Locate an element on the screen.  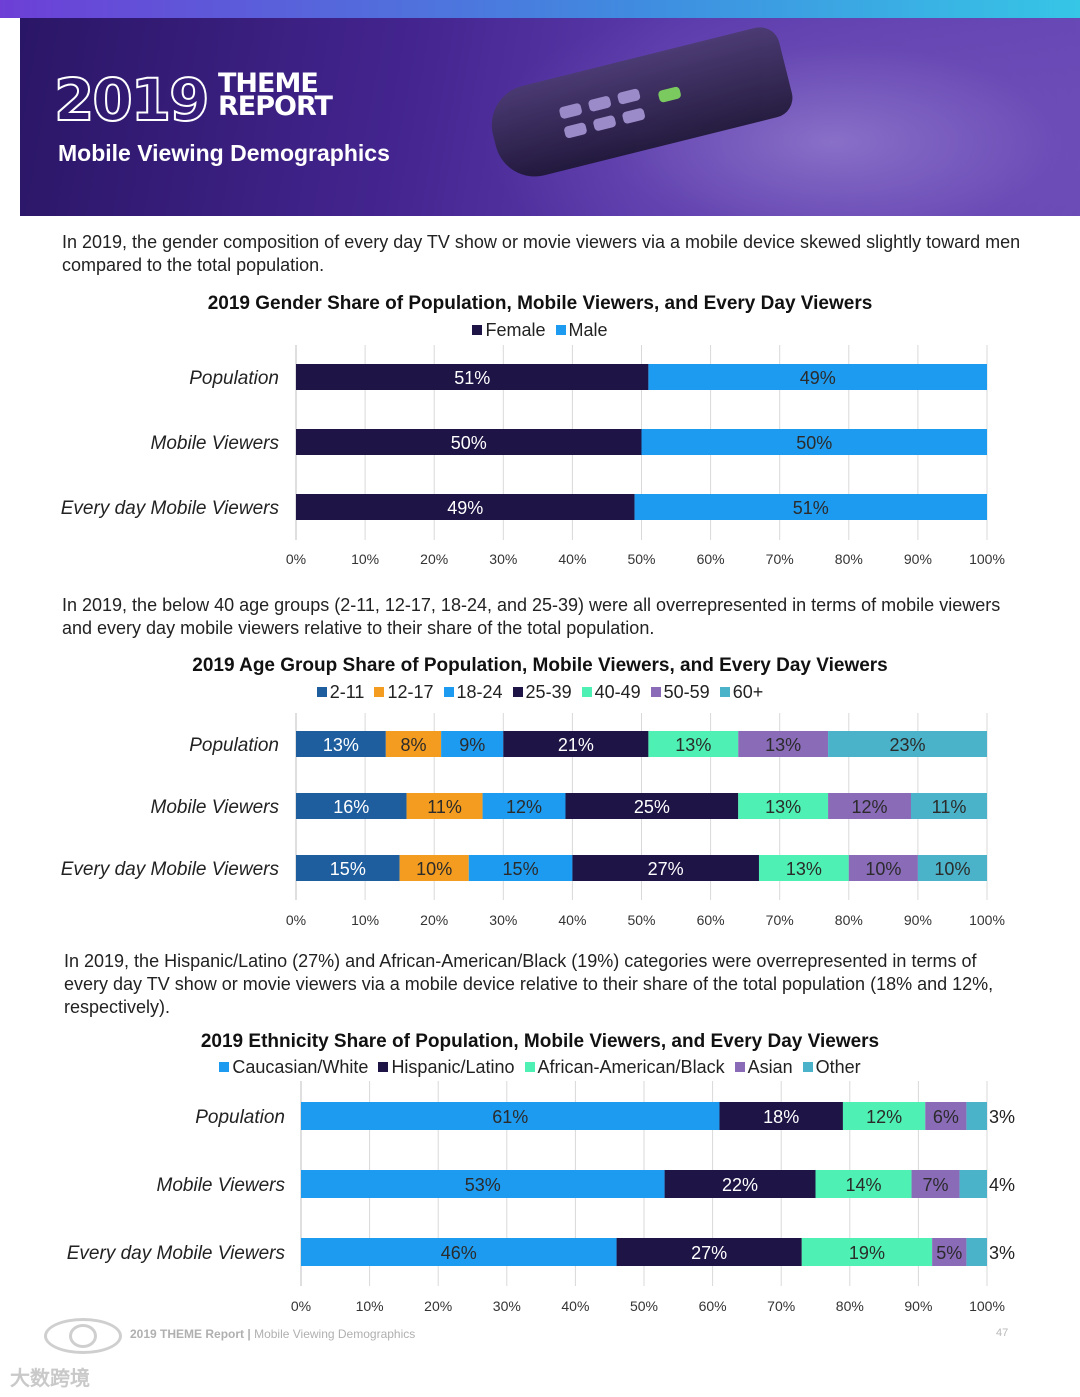
page-number: 47 is located at coordinates (1002, 1333).